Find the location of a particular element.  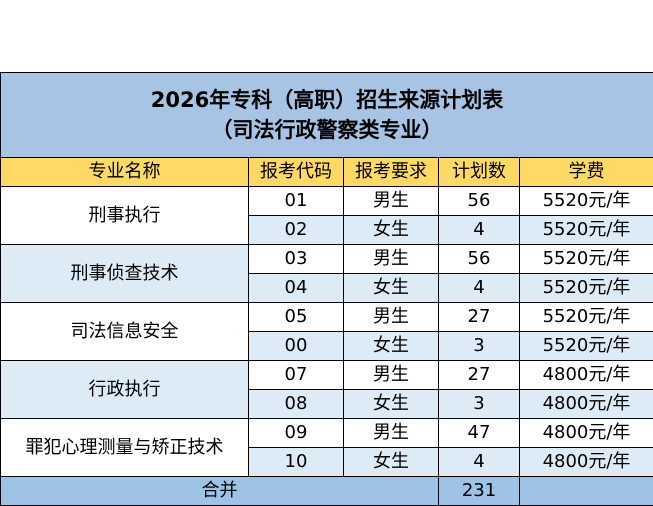

data-cell: 04 is located at coordinates (296, 288).